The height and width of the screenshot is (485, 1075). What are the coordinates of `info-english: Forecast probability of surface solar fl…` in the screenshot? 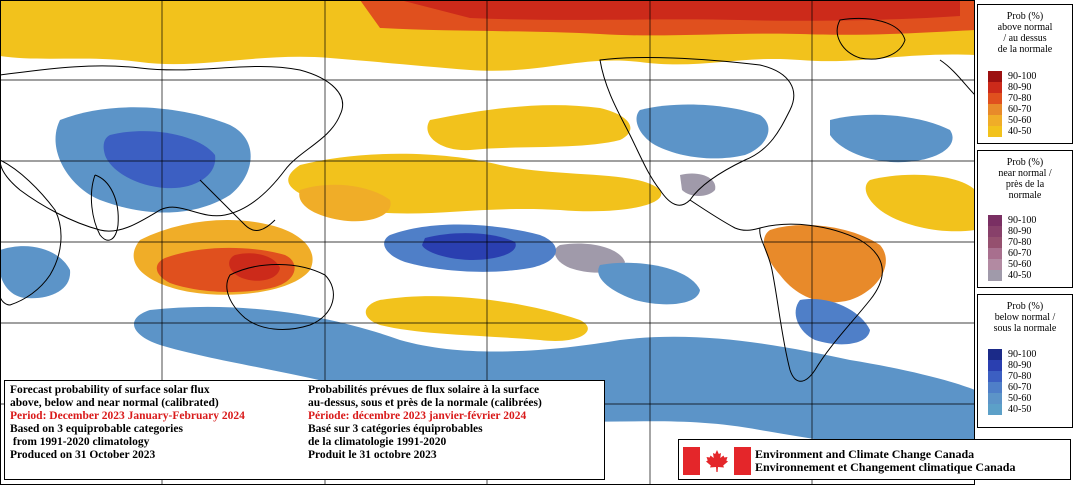 It's located at (156, 423).